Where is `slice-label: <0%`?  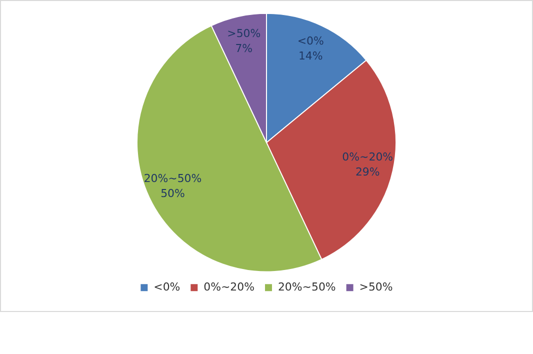
slice-label: <0% is located at coordinates (310, 41).